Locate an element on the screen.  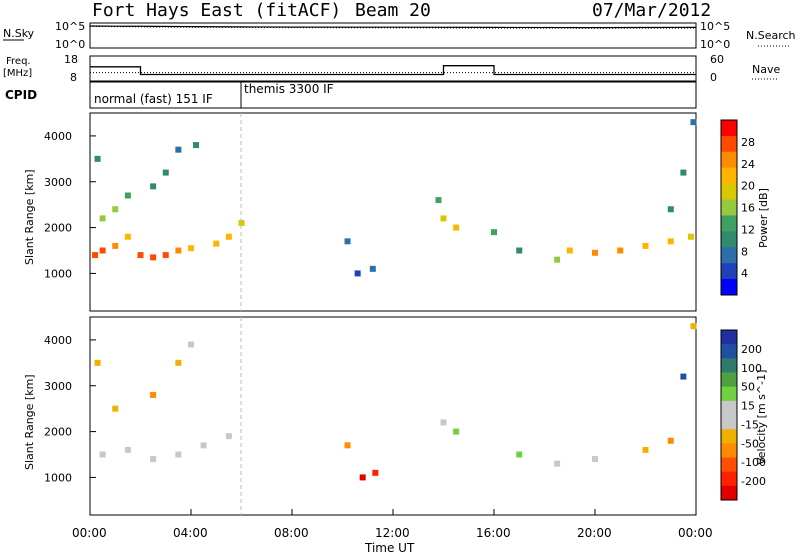
sky-tick-bottom: 10^0 is located at coordinates (70, 44).